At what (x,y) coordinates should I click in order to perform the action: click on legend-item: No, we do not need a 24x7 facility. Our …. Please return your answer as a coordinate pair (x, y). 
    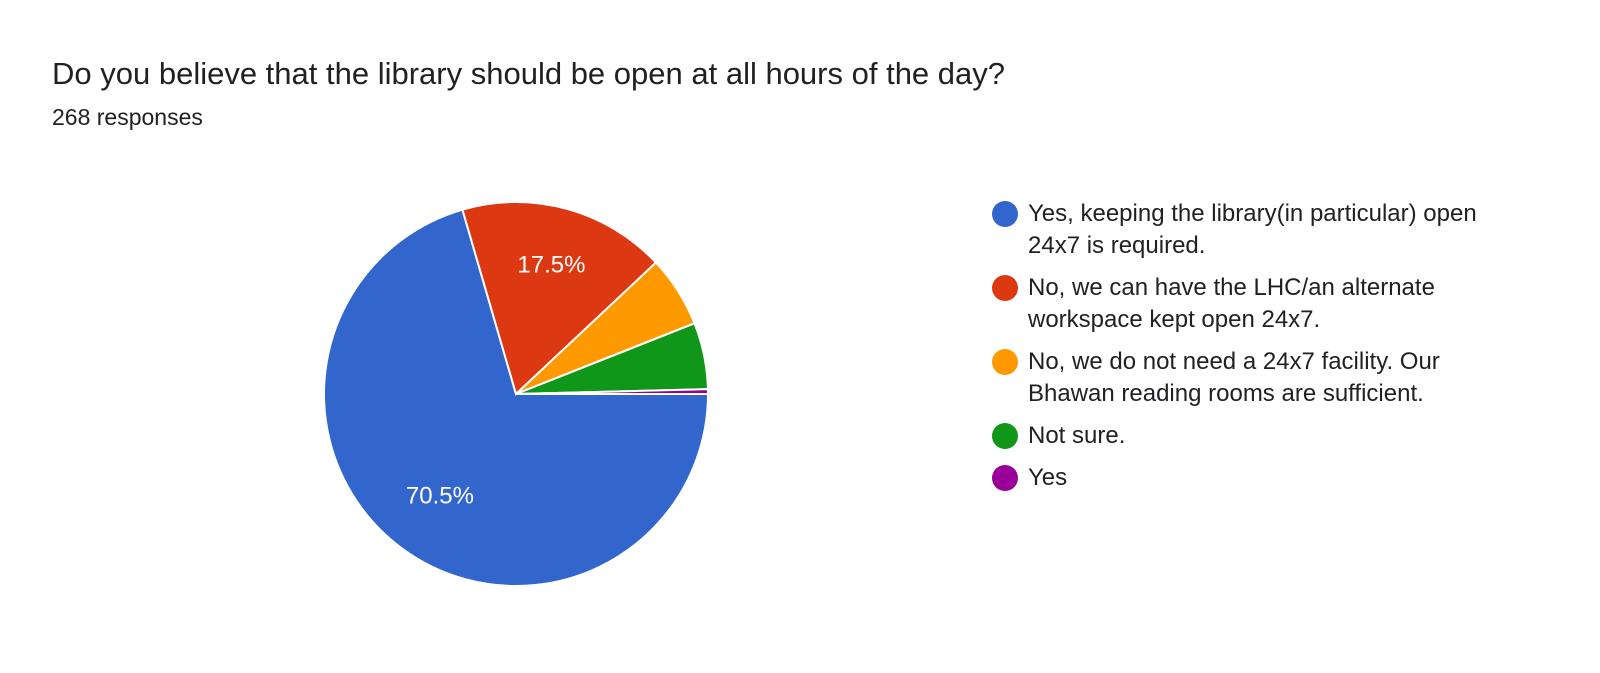
    Looking at the image, I should click on (1252, 378).